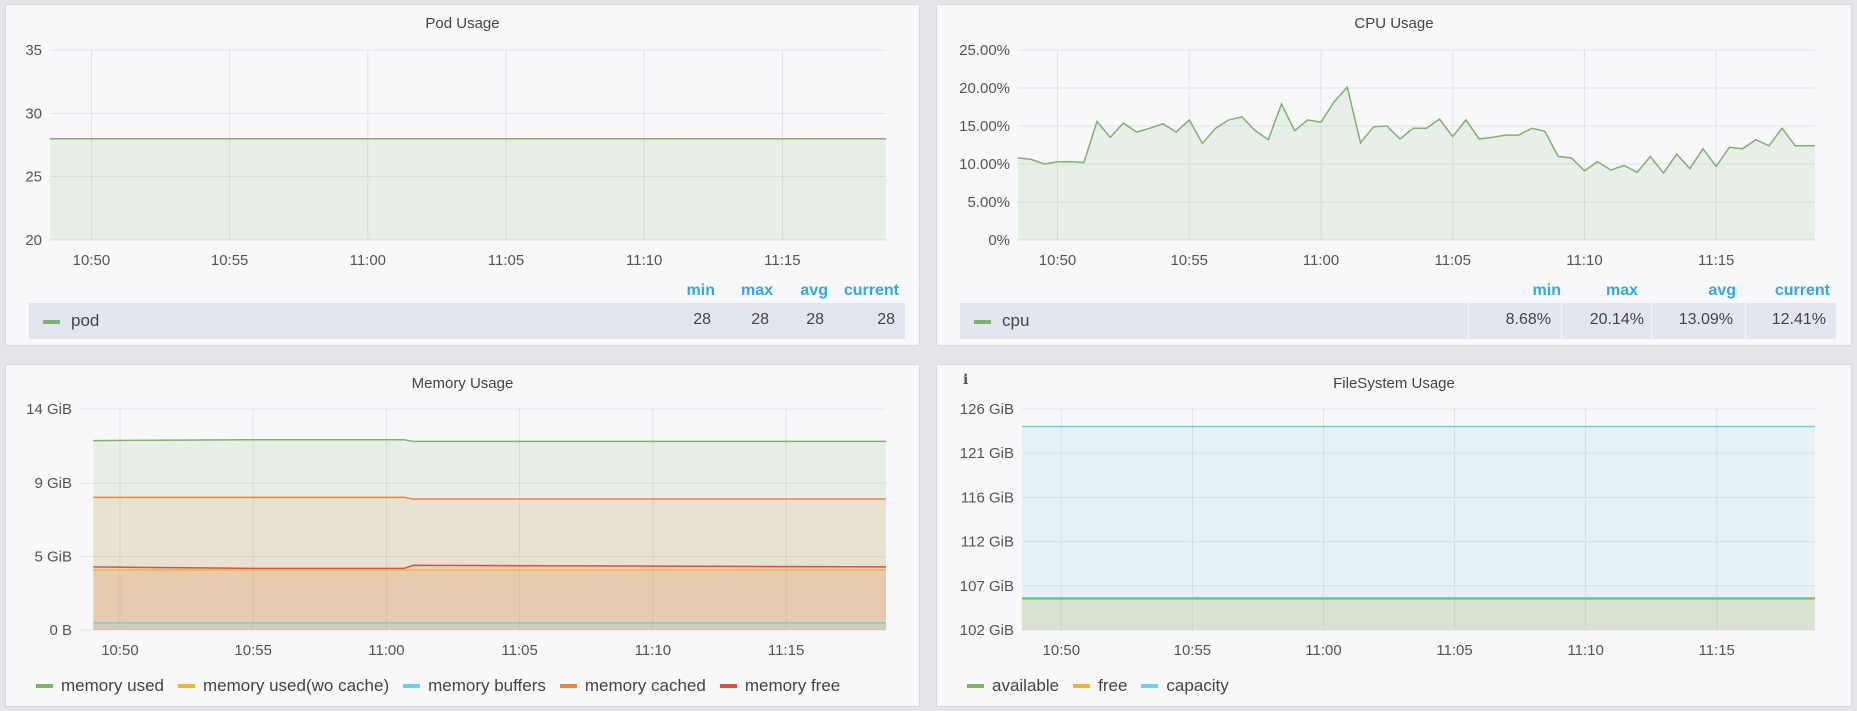 The height and width of the screenshot is (711, 1857). Describe the element at coordinates (85, 320) in the screenshot. I see `legend-series-name: pod` at that location.